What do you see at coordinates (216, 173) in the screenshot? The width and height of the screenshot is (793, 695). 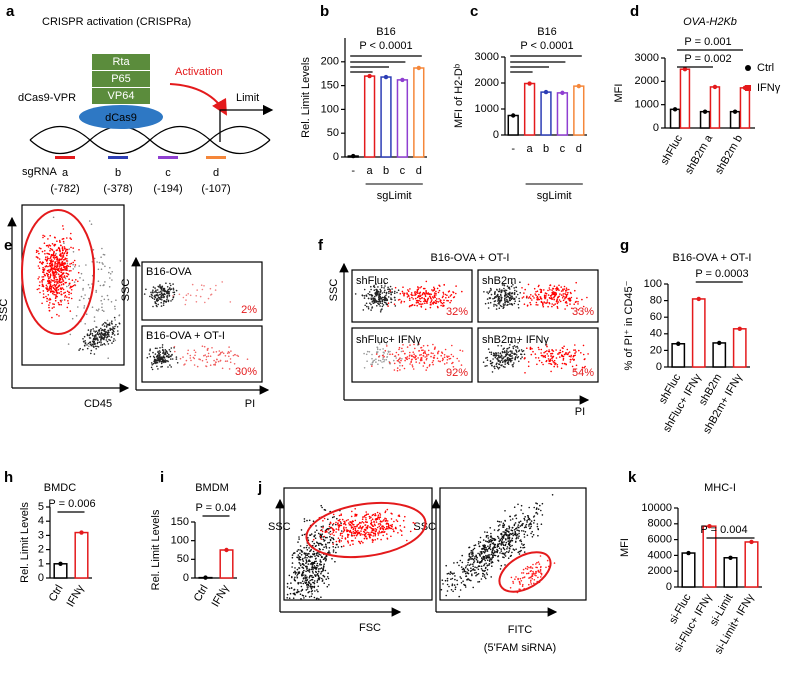 I see `guide-name: d` at bounding box center [216, 173].